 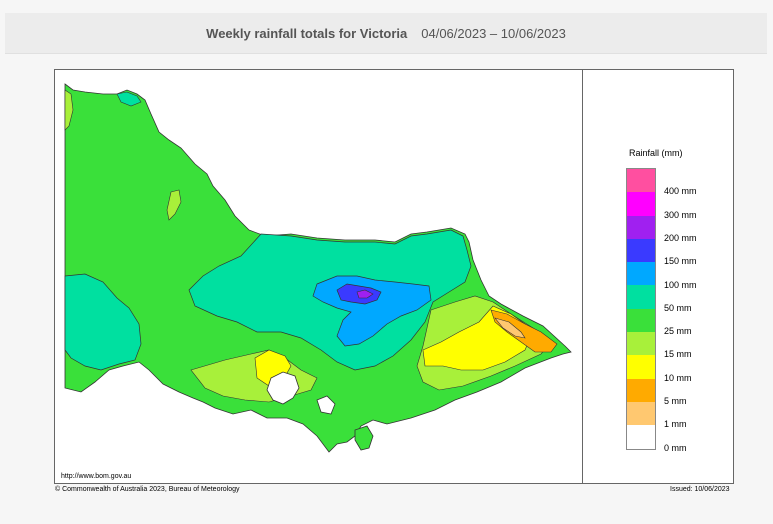 I want to click on wilsons-promontory, so click(x=364, y=438).